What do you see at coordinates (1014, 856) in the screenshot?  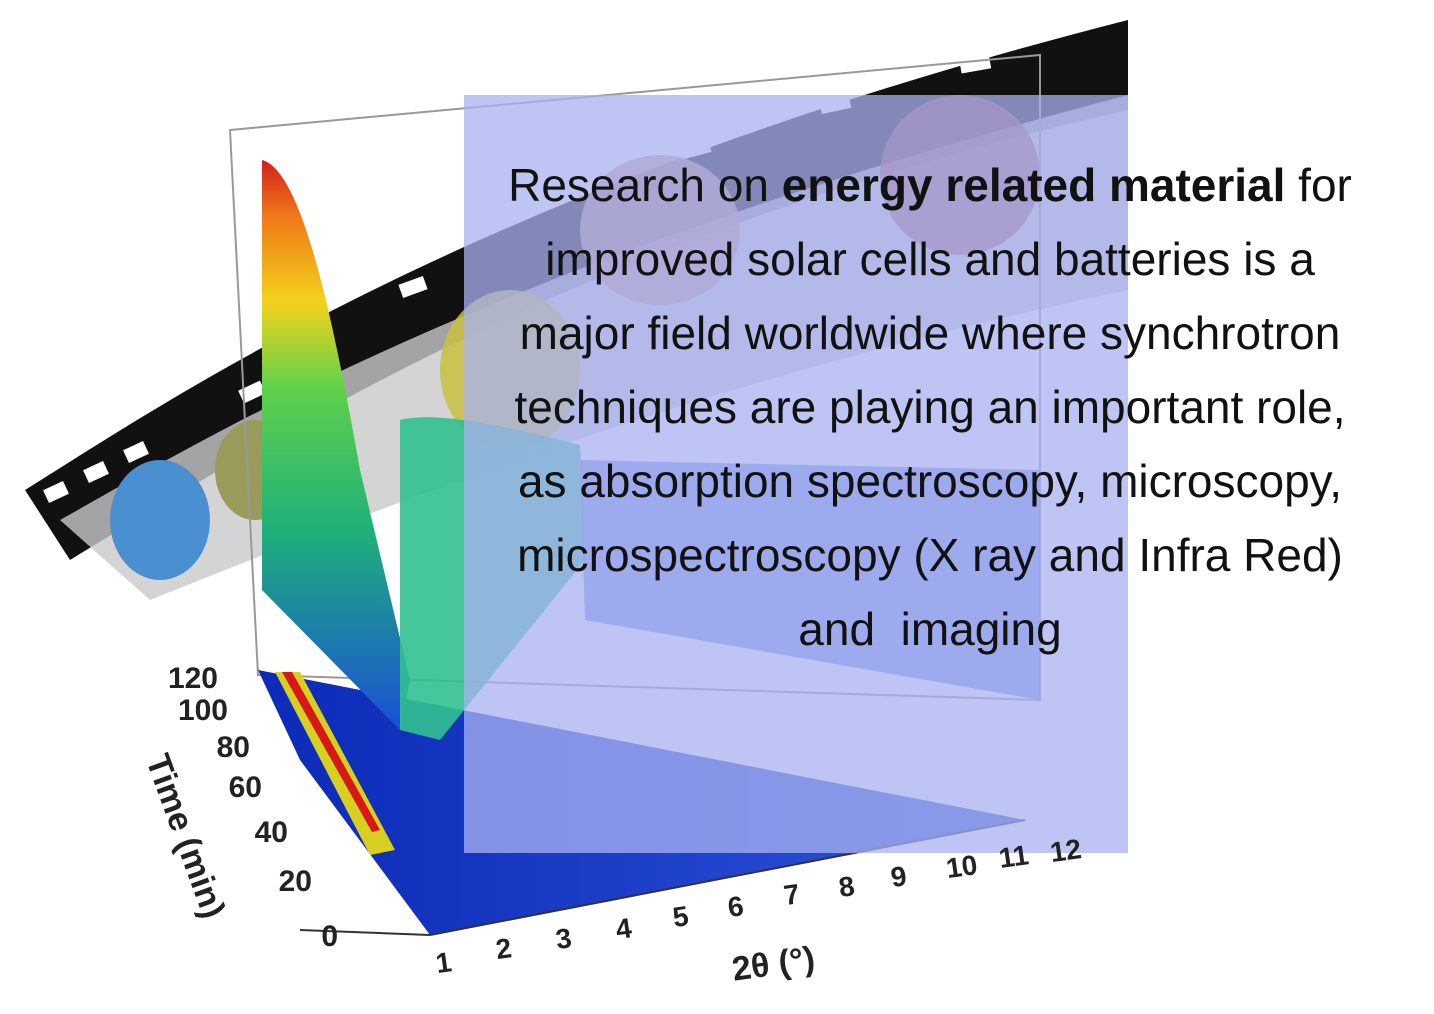 I see `x-tick-label: 11` at bounding box center [1014, 856].